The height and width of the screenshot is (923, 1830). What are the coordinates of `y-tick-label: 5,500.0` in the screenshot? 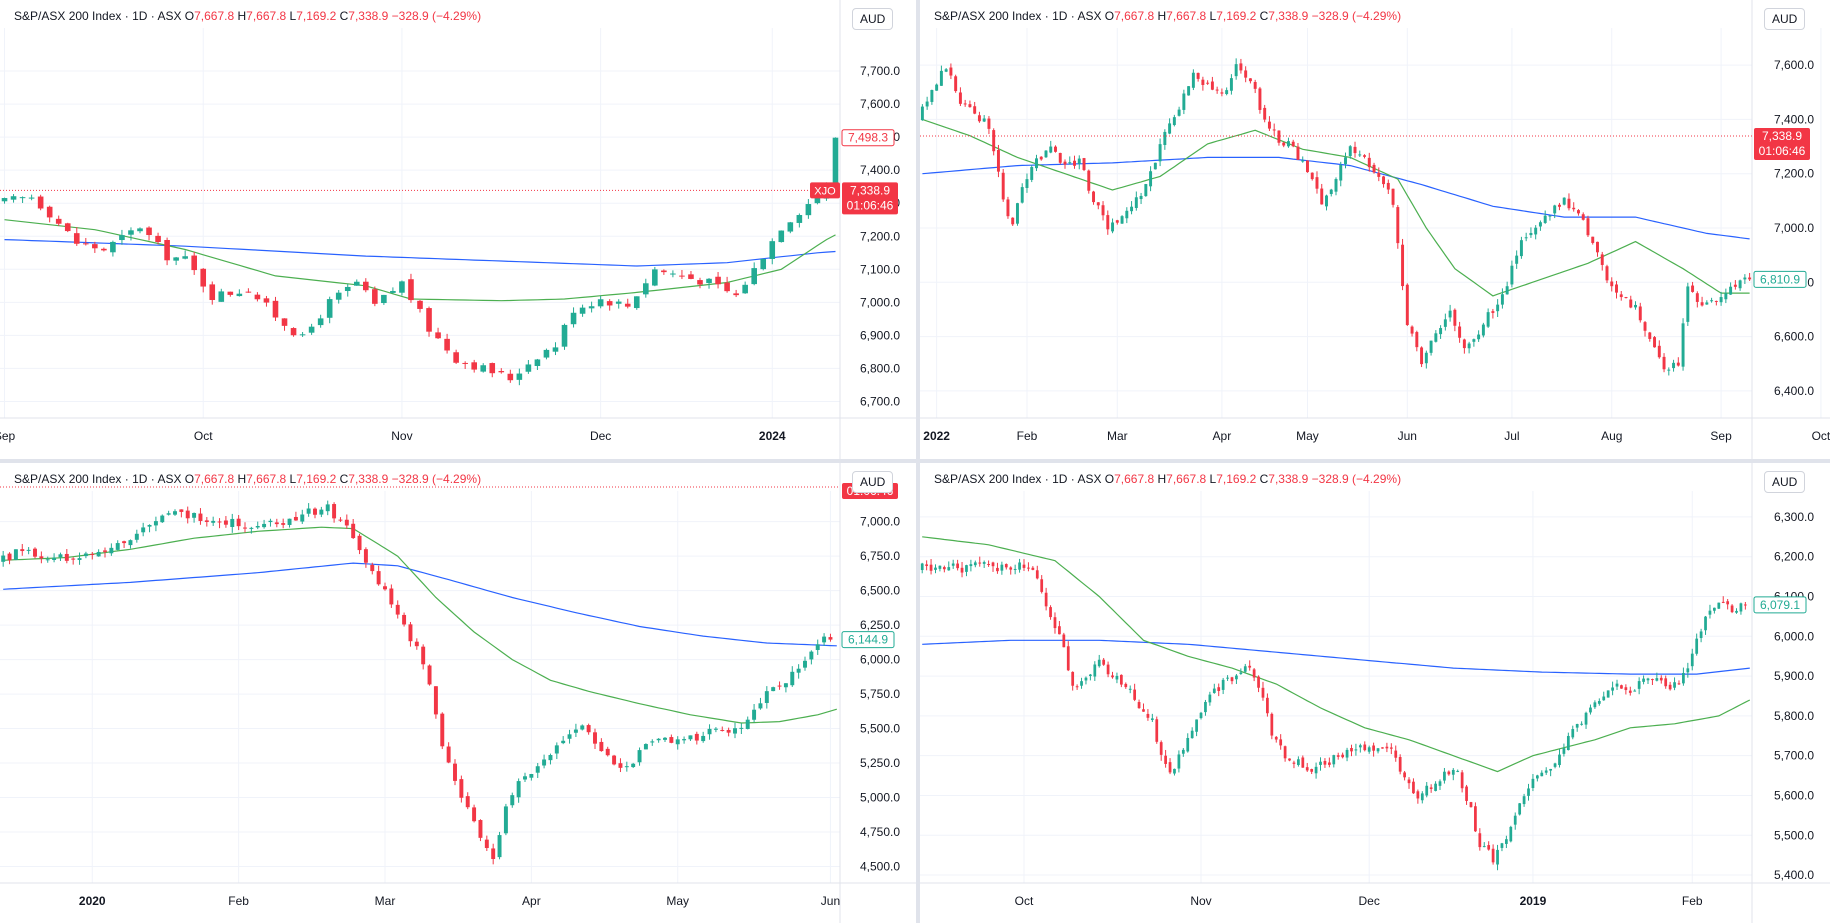 It's located at (1794, 835).